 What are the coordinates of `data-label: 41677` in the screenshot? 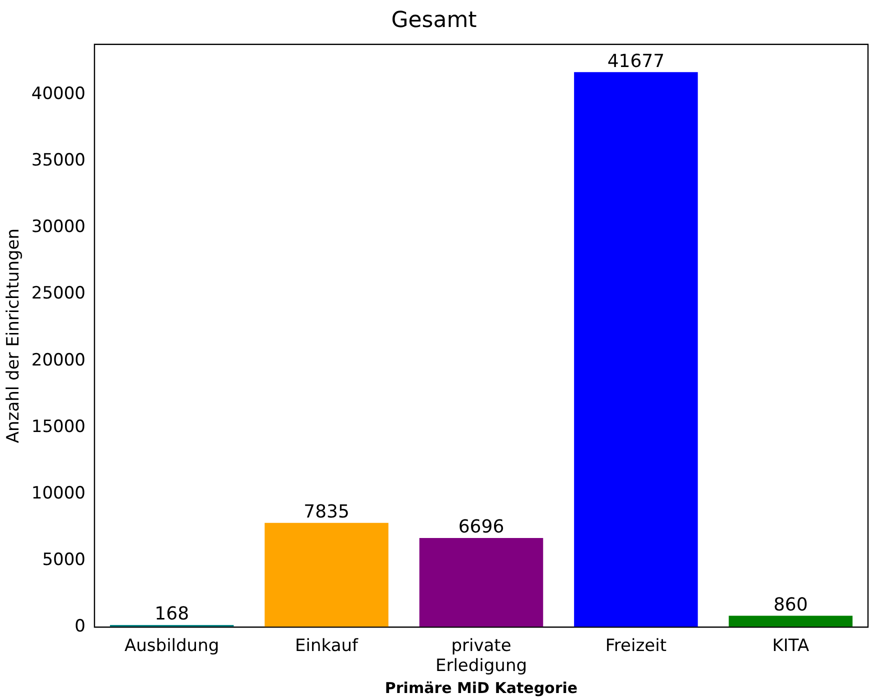 It's located at (636, 61).